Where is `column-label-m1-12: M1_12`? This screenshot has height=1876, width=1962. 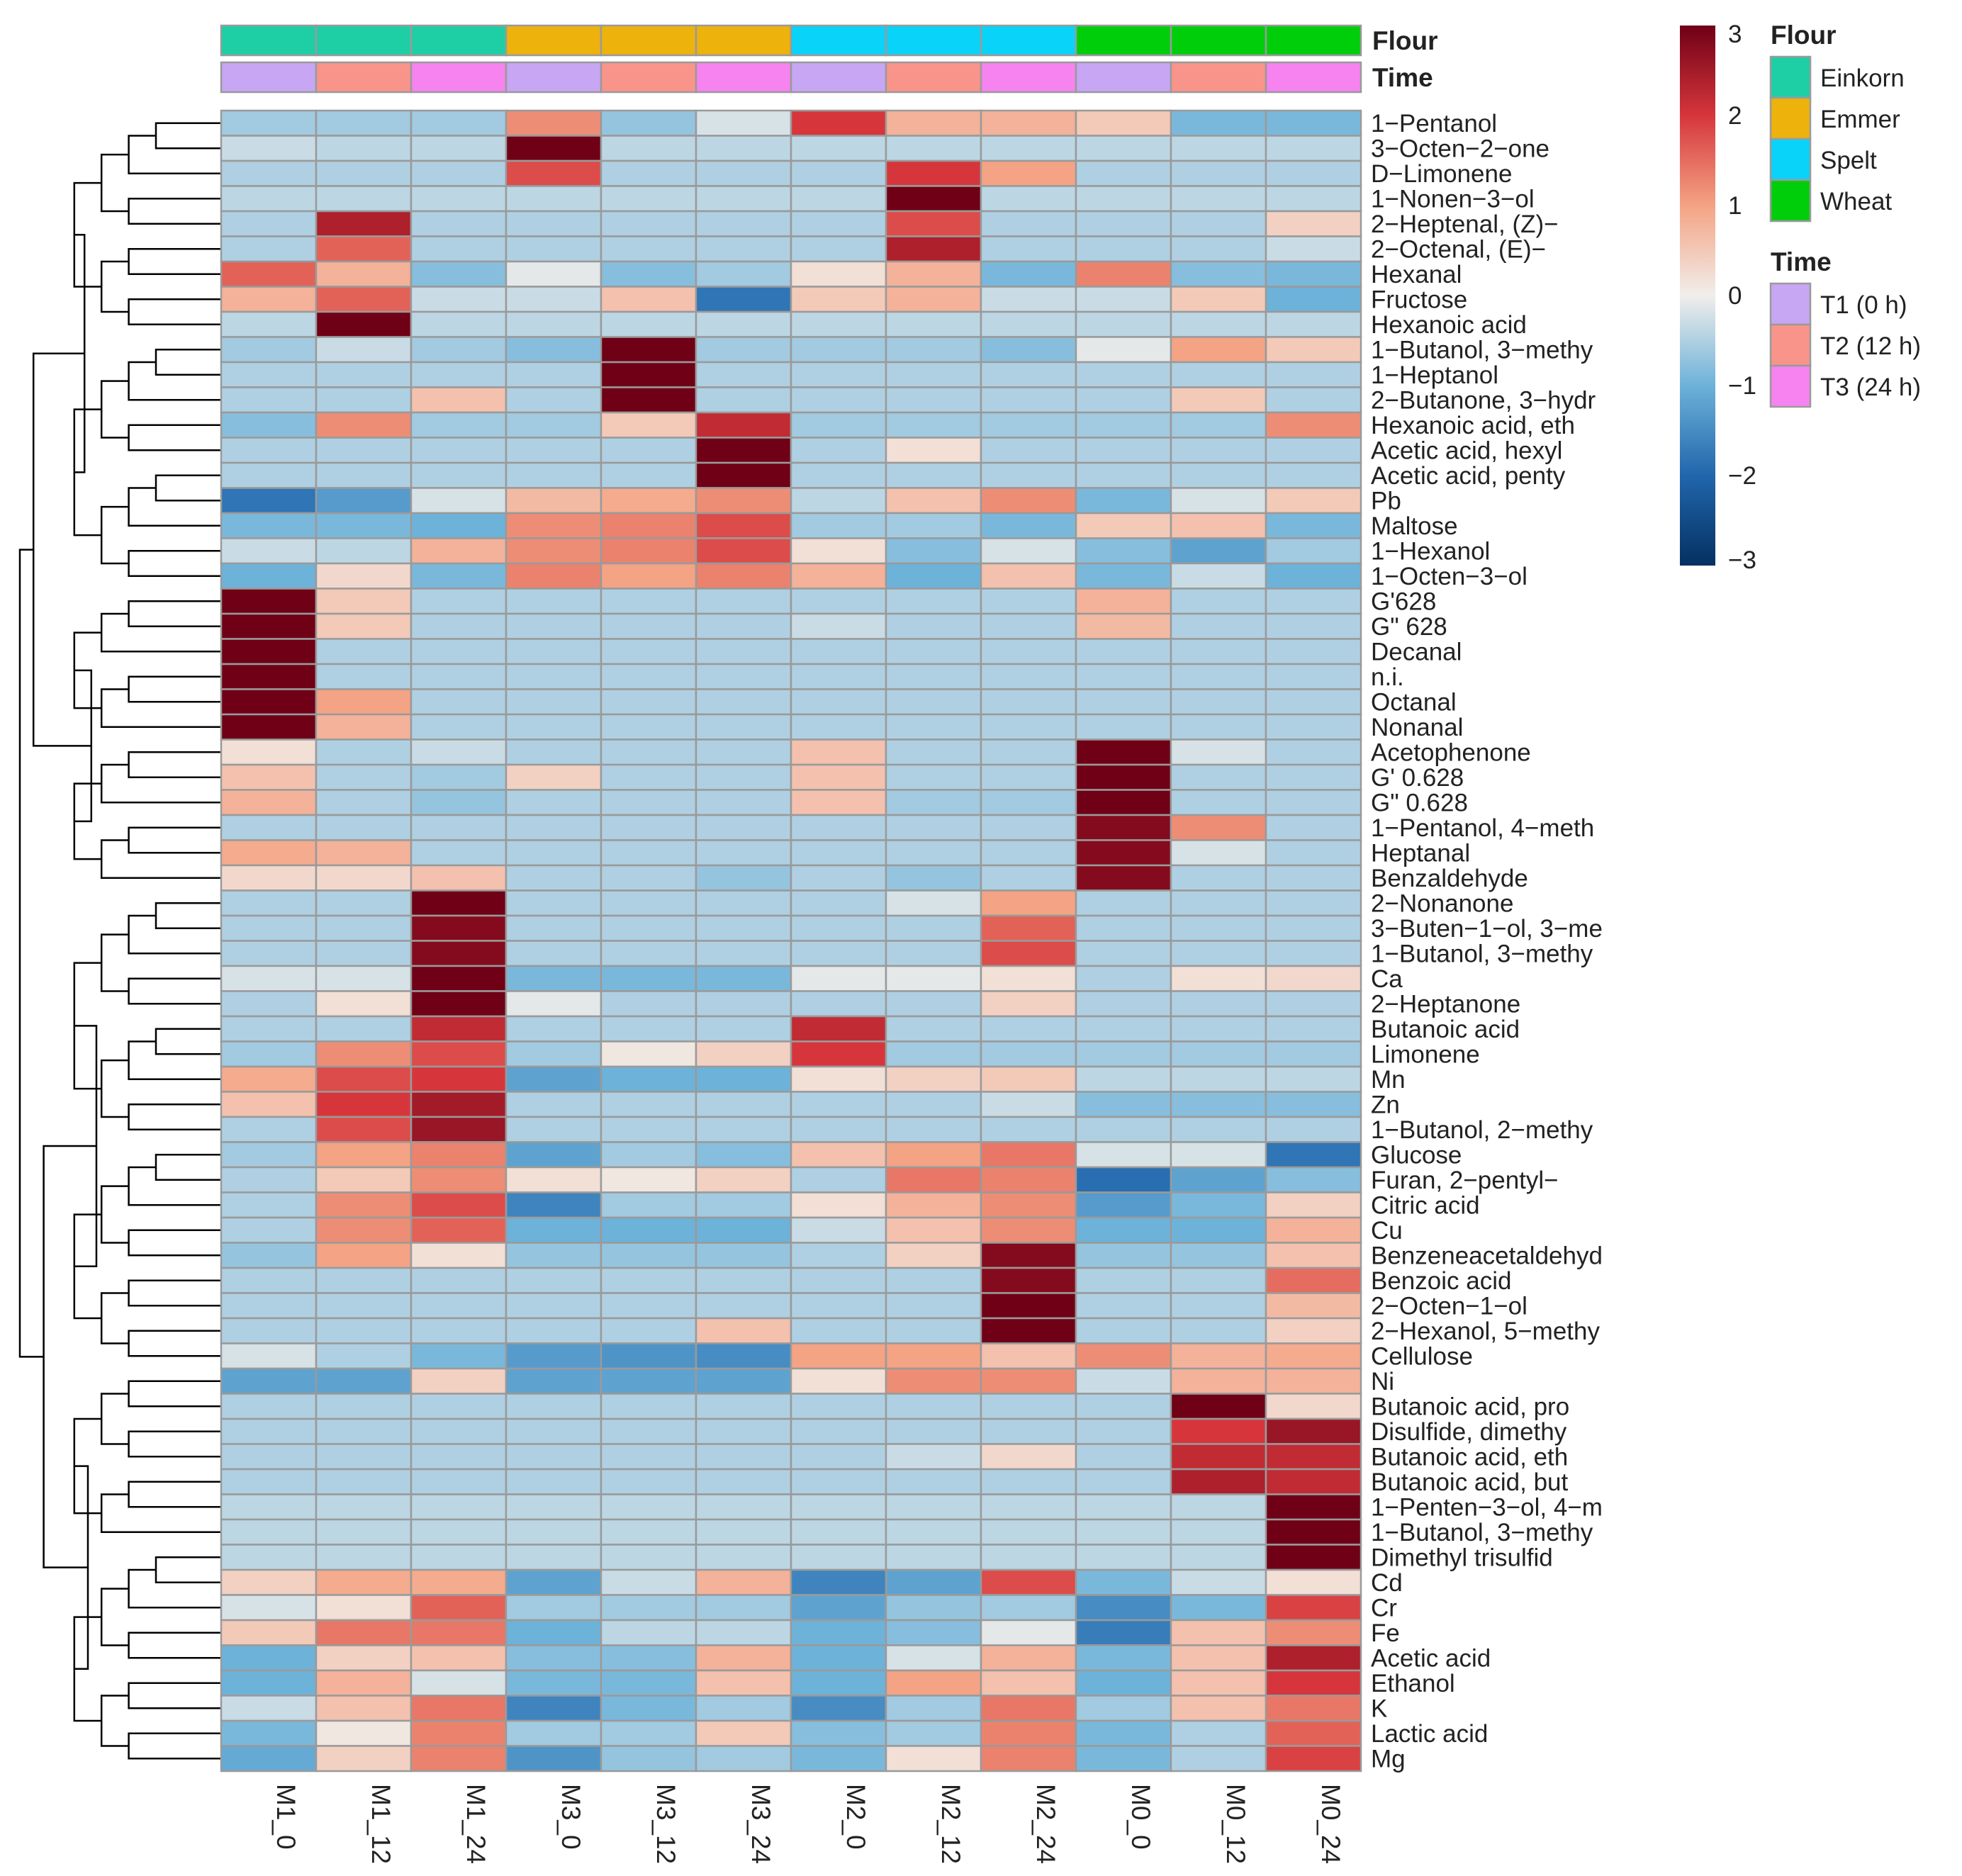 column-label-m1-12: M1_12 is located at coordinates (381, 1824).